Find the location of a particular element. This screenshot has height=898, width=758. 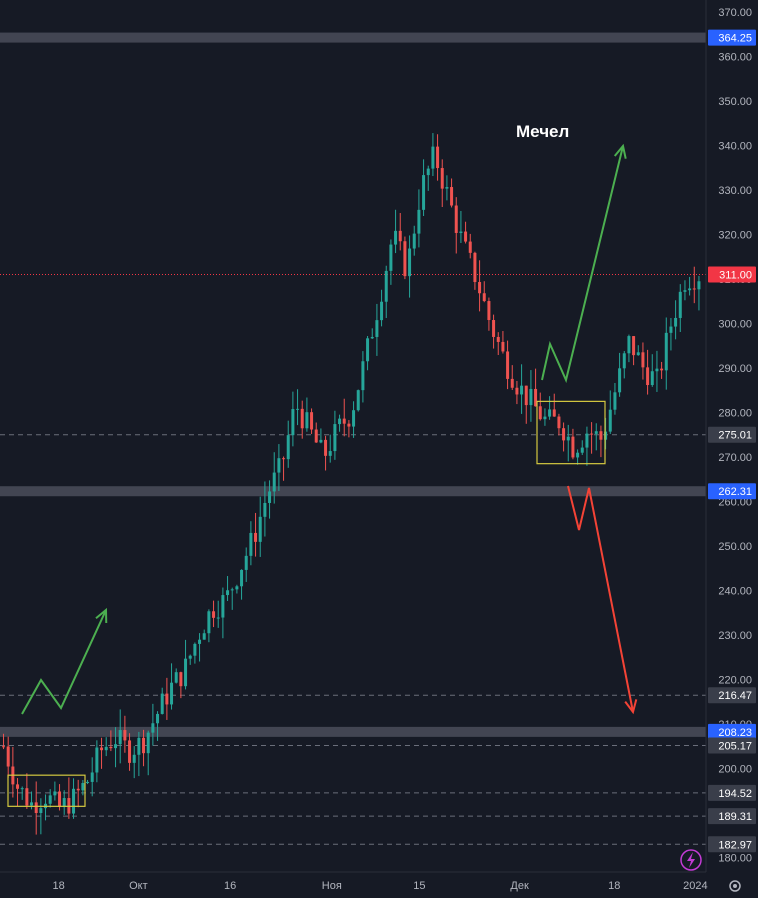

up-arrow-right is located at coordinates (582, 264).